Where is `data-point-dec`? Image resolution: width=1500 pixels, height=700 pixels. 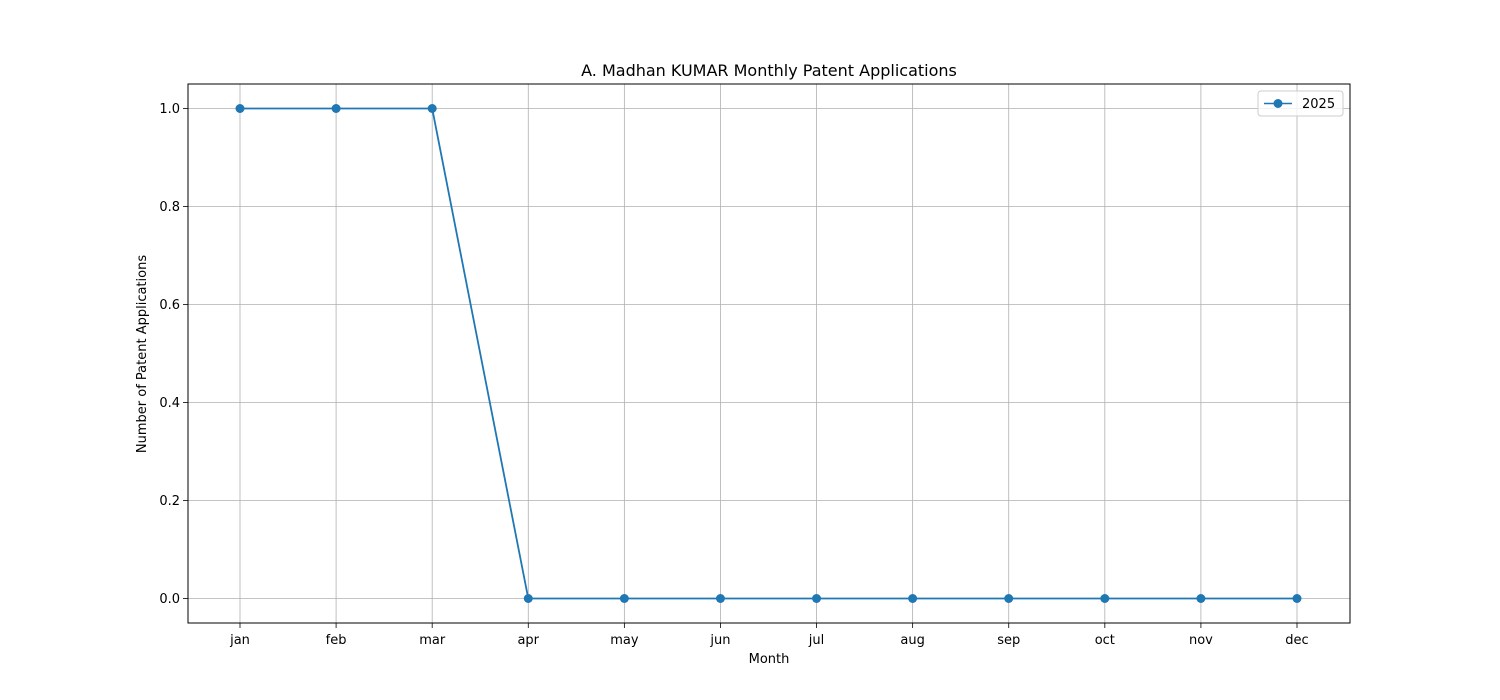
data-point-dec is located at coordinates (1297, 598).